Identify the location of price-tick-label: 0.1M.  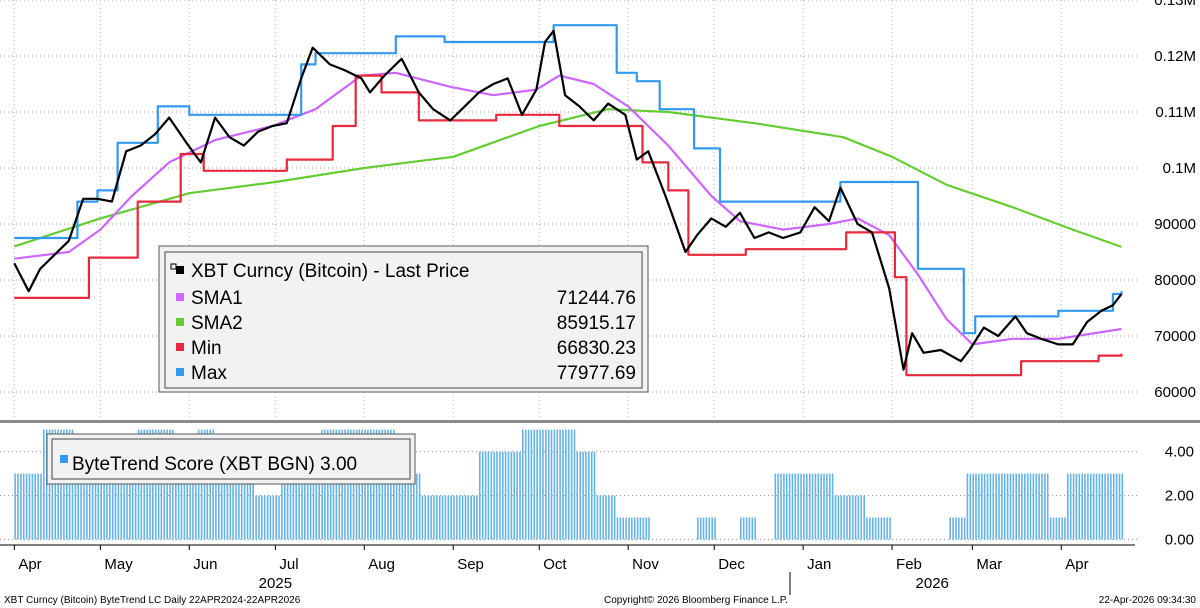
(1179, 168).